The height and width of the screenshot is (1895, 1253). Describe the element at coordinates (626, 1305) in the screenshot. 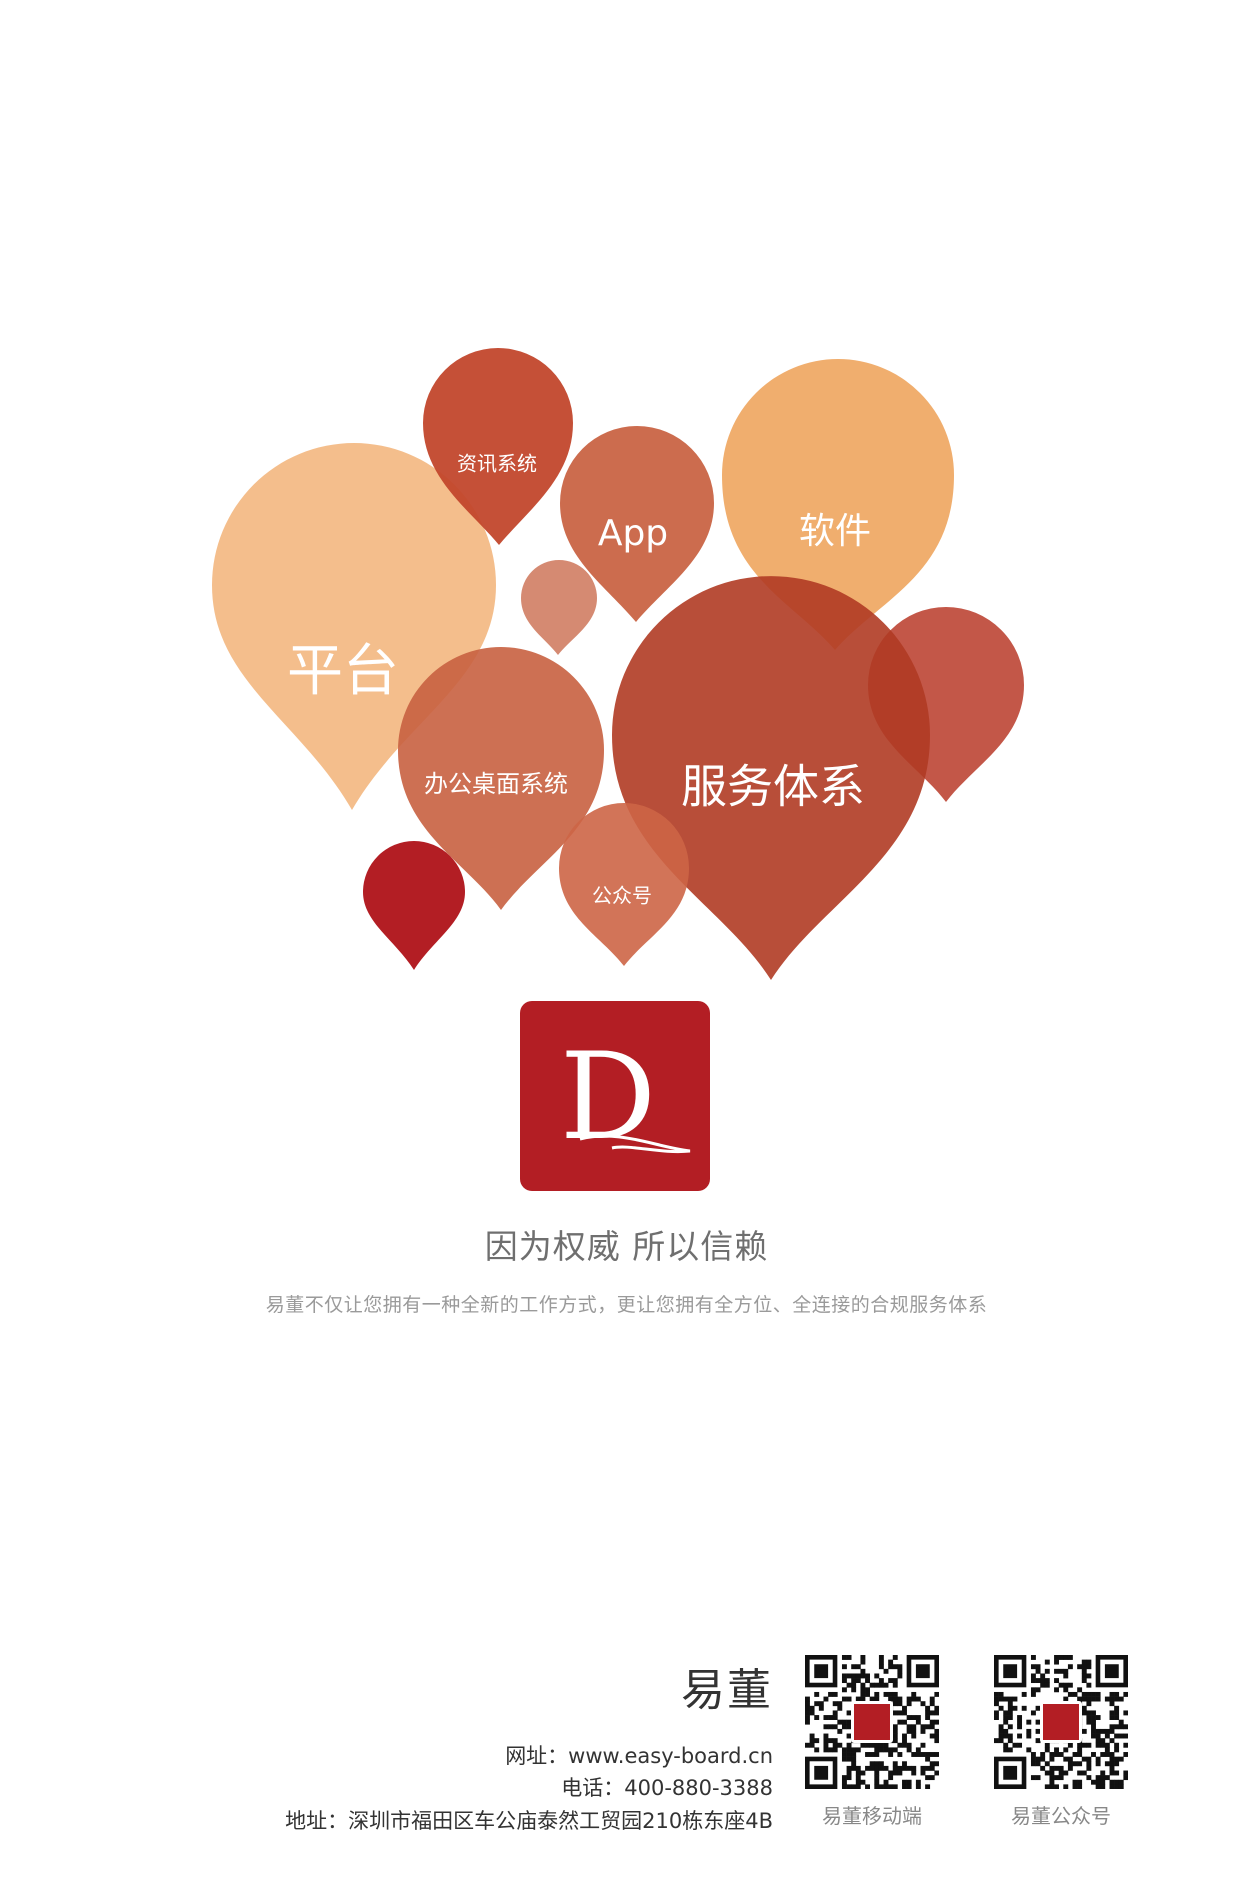

I see `subline: 易董不仅让您拥有一种全新的工作方式，更让您拥有全方位、全连接的合规服务体系` at that location.